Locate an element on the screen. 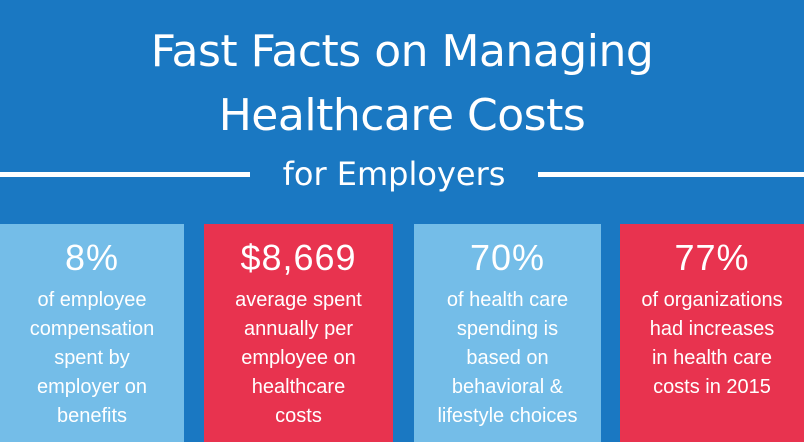 The image size is (804, 442). fact-description-line: costs in 2015 is located at coordinates (712, 387).